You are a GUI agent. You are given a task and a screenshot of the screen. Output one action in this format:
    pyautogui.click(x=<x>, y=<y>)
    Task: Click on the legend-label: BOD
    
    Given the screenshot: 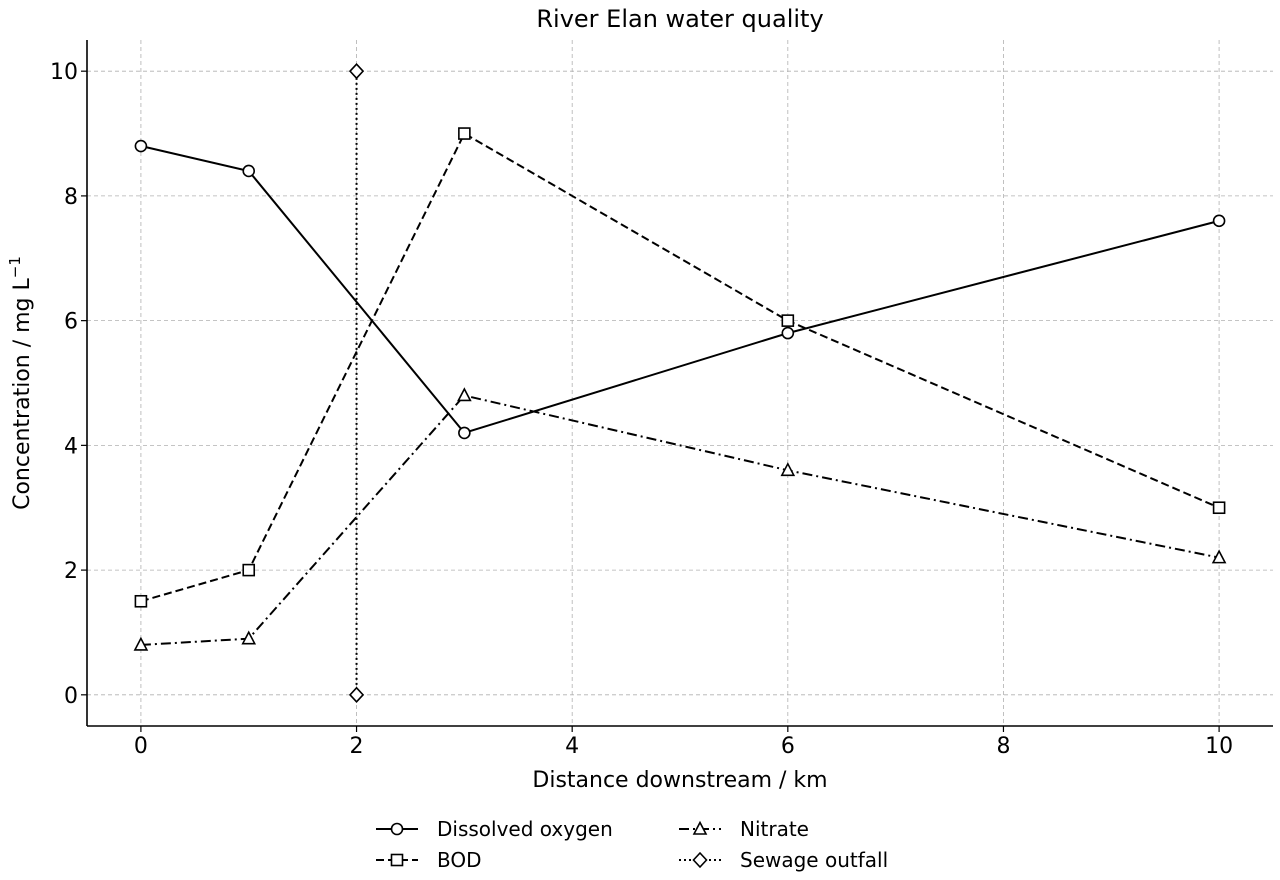 What is the action you would take?
    pyautogui.click(x=459, y=860)
    